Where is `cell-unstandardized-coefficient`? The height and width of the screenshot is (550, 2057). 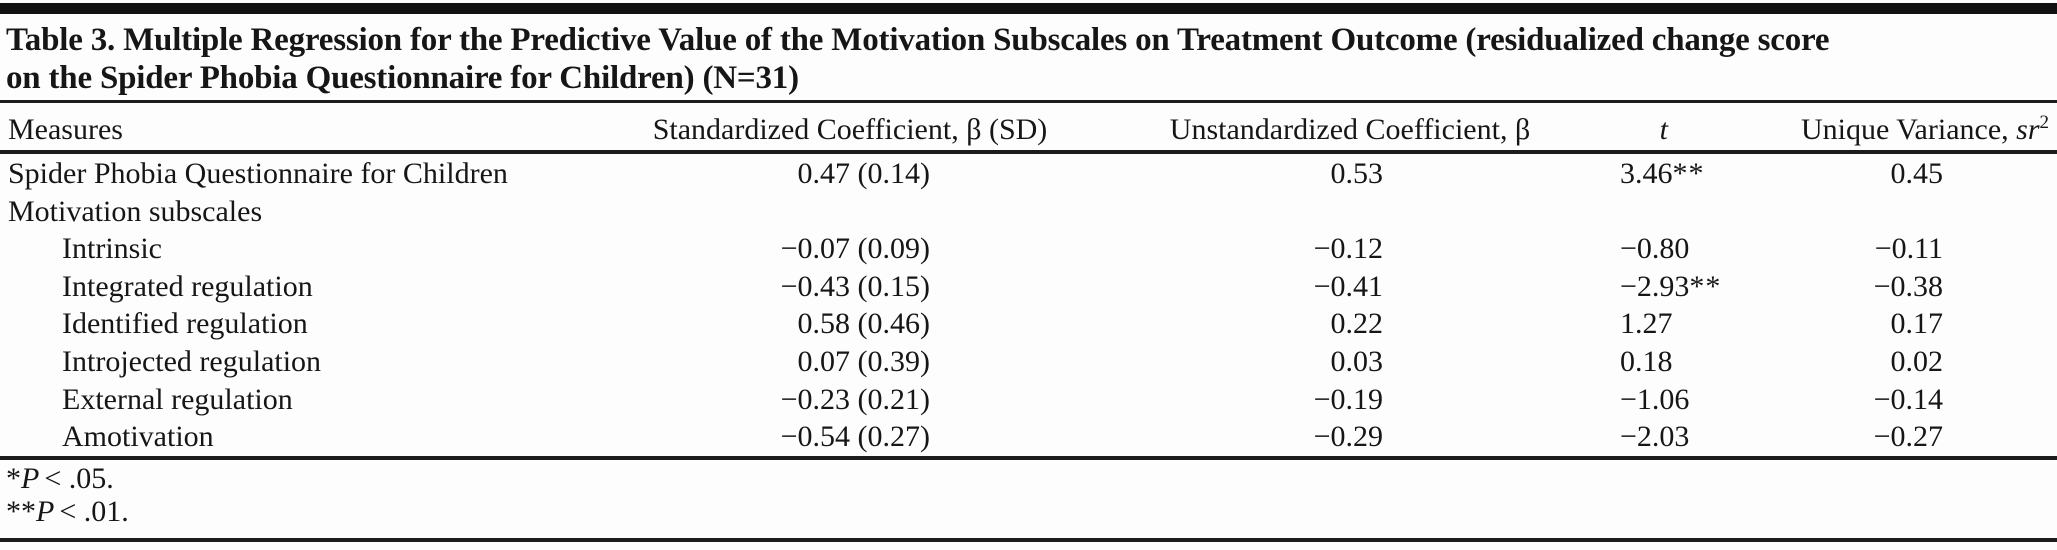
cell-unstandardized-coefficient is located at coordinates (1350, 212).